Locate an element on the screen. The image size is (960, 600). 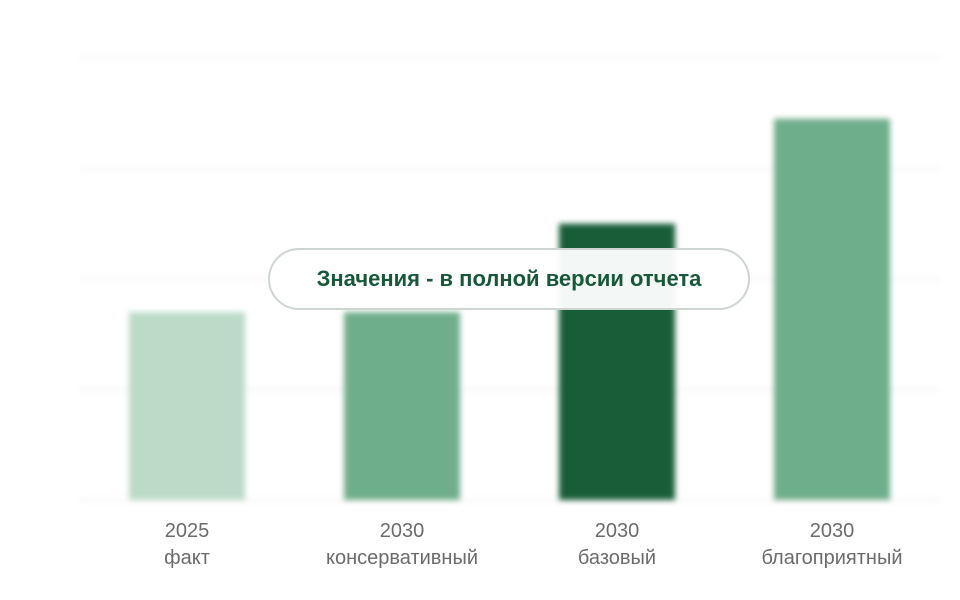
category-scenario-label: консервативный is located at coordinates (402, 558).